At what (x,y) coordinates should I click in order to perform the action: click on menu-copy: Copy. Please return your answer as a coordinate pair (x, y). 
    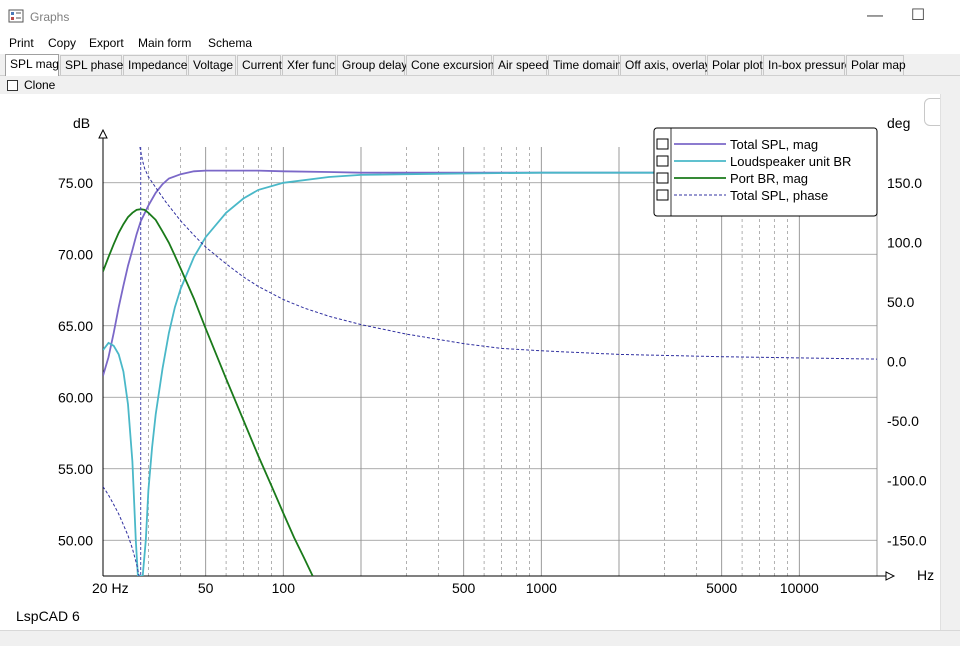
    Looking at the image, I should click on (62, 43).